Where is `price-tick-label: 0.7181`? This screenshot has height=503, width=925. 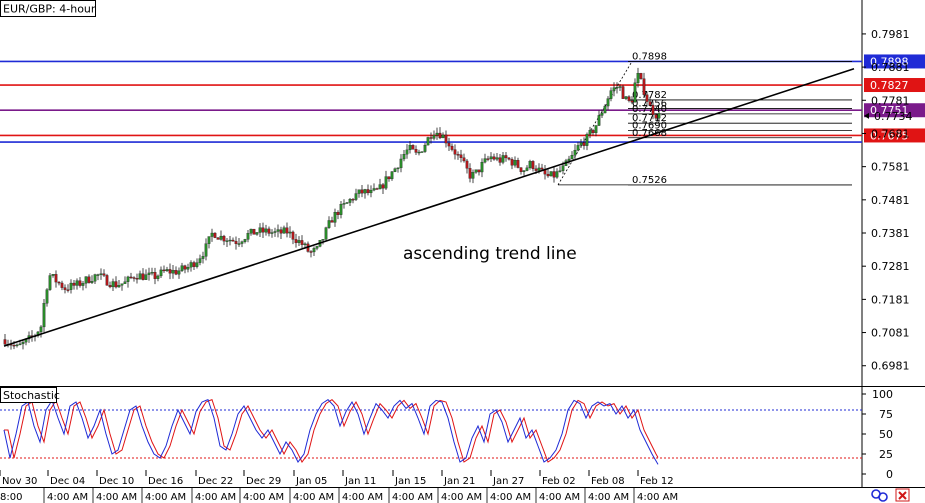 price-tick-label: 0.7181 is located at coordinates (890, 299).